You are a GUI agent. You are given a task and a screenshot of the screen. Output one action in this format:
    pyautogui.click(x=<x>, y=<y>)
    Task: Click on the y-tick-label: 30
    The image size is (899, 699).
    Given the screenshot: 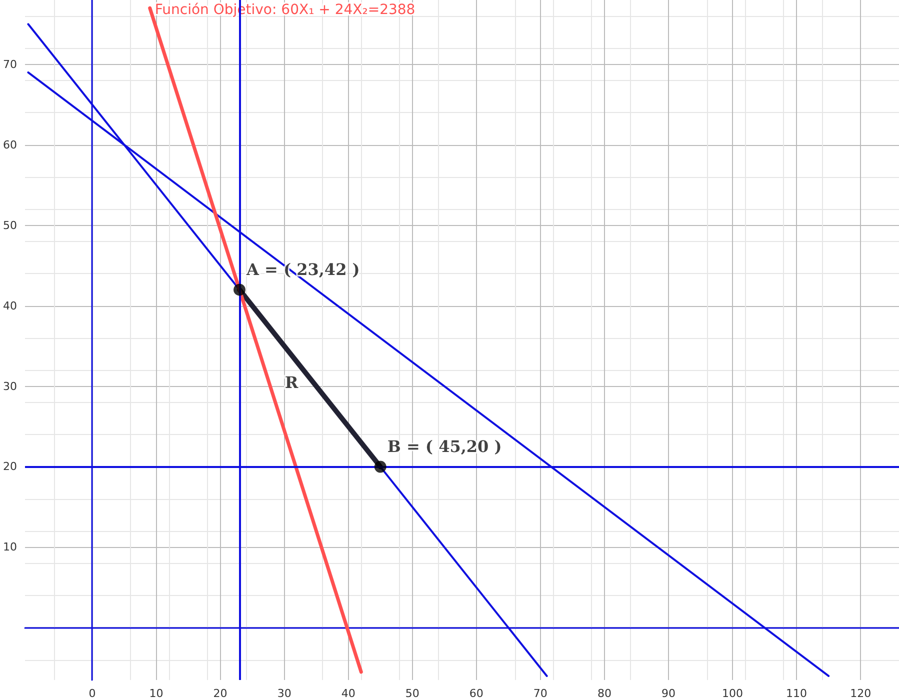 What is the action you would take?
    pyautogui.click(x=9, y=386)
    